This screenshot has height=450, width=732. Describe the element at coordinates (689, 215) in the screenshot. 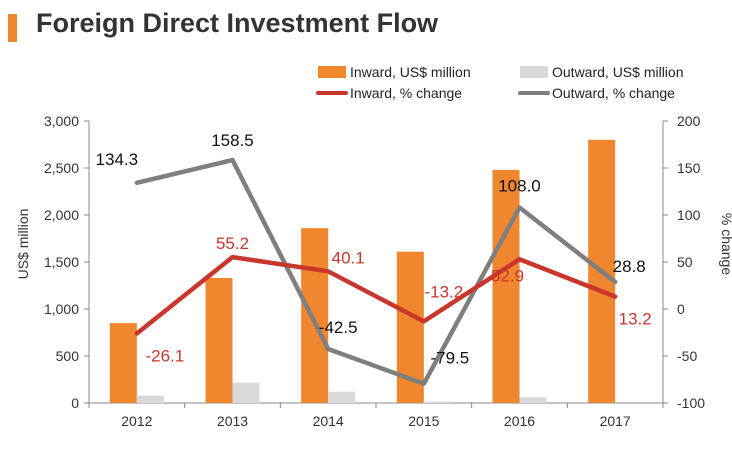

I see `y-tick-label-right: 100` at that location.